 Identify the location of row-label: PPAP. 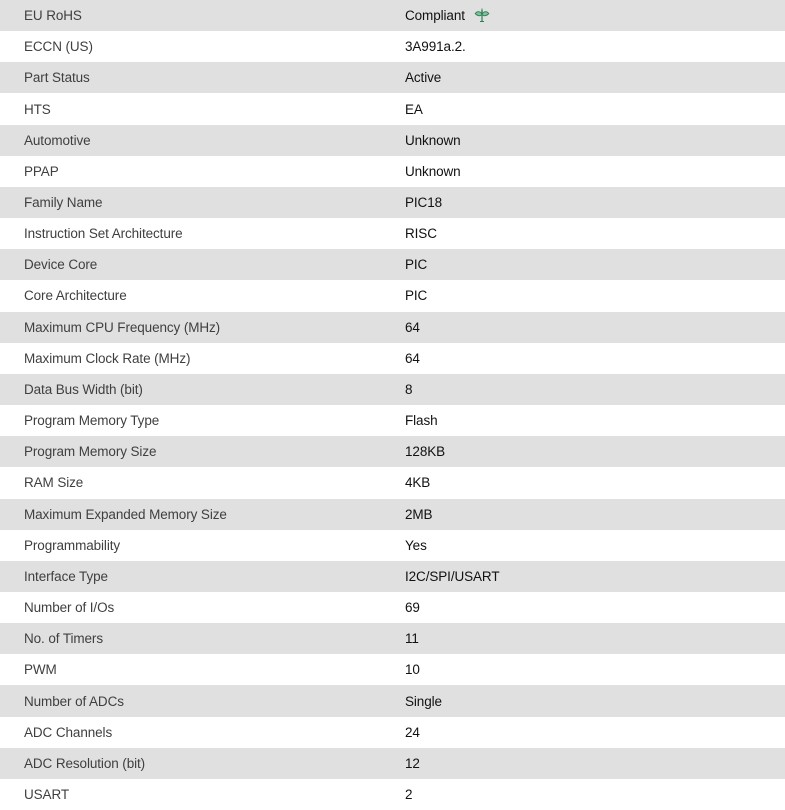
(41, 171).